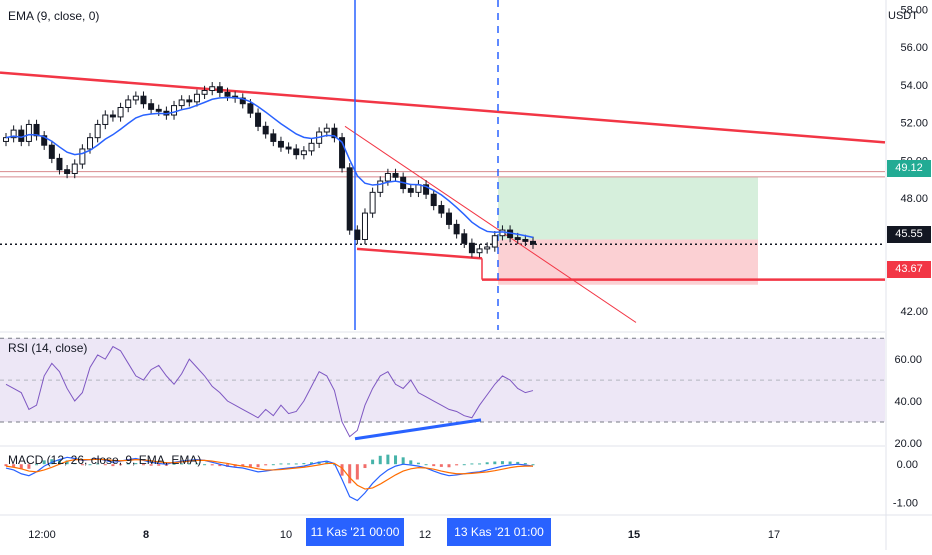  What do you see at coordinates (419, 253) in the screenshot?
I see `support-trendline` at bounding box center [419, 253].